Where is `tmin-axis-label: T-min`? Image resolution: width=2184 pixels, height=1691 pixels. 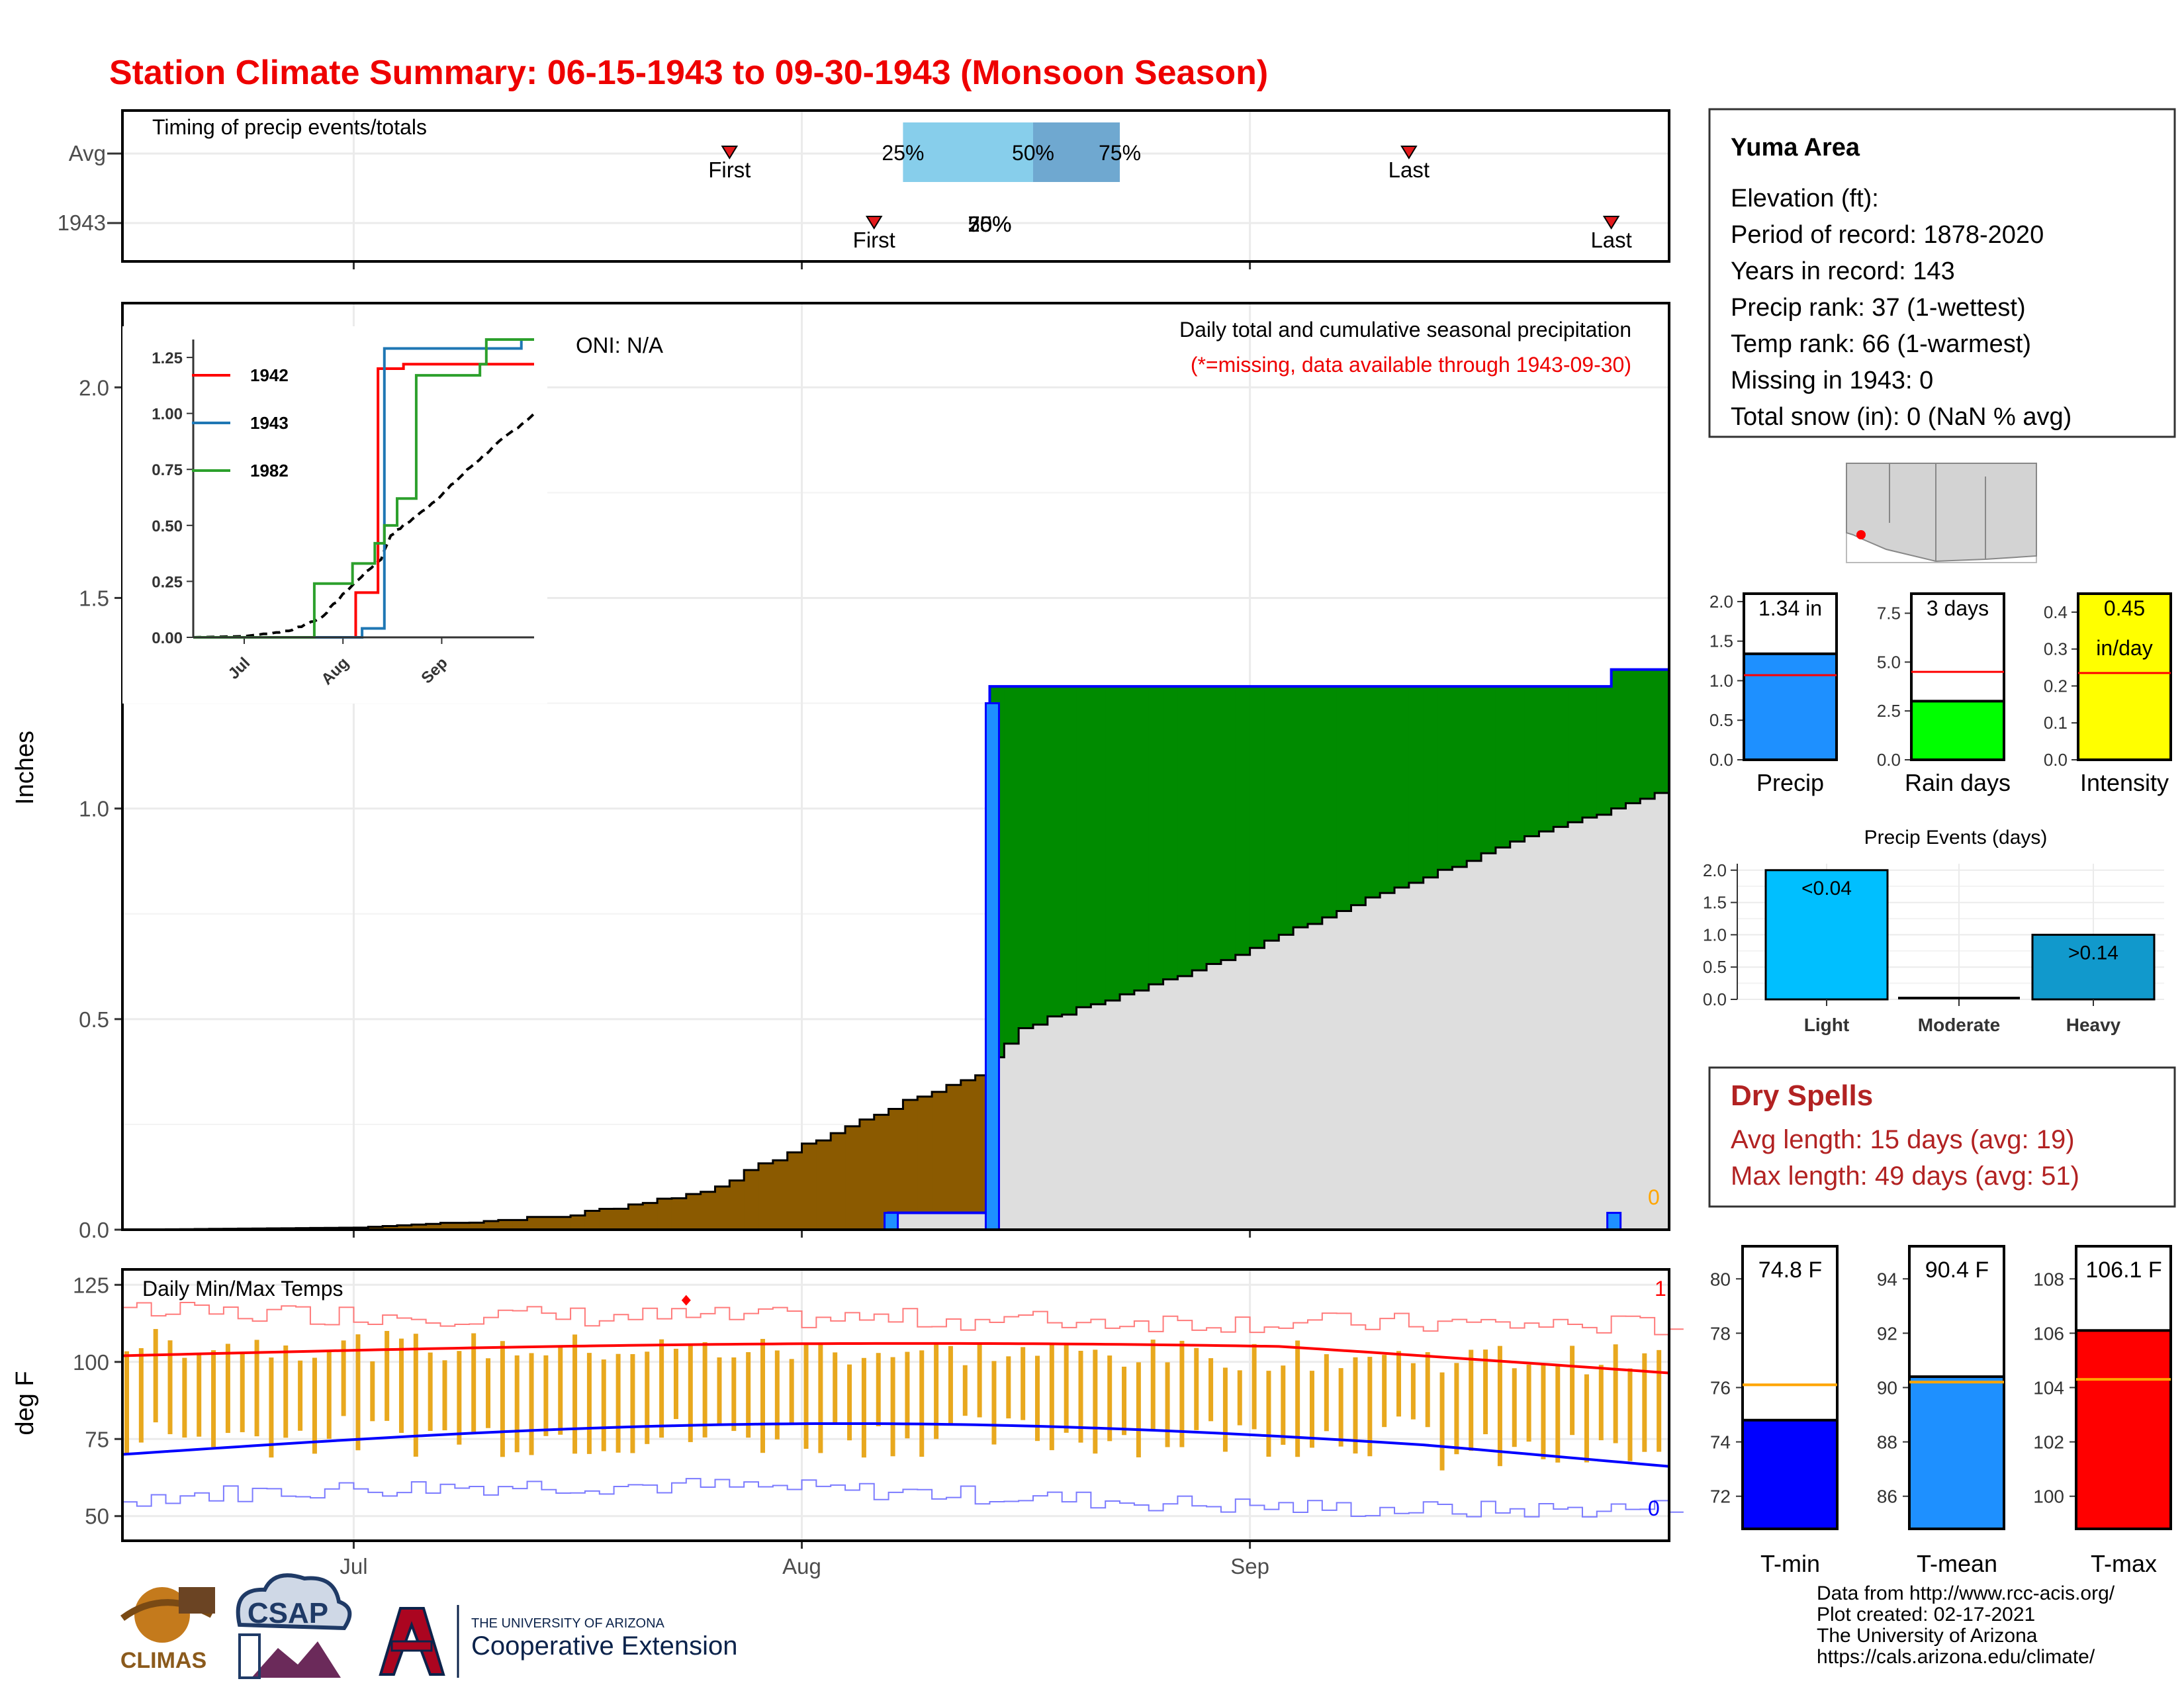
tmin-axis-label: T-min is located at coordinates (1790, 1563).